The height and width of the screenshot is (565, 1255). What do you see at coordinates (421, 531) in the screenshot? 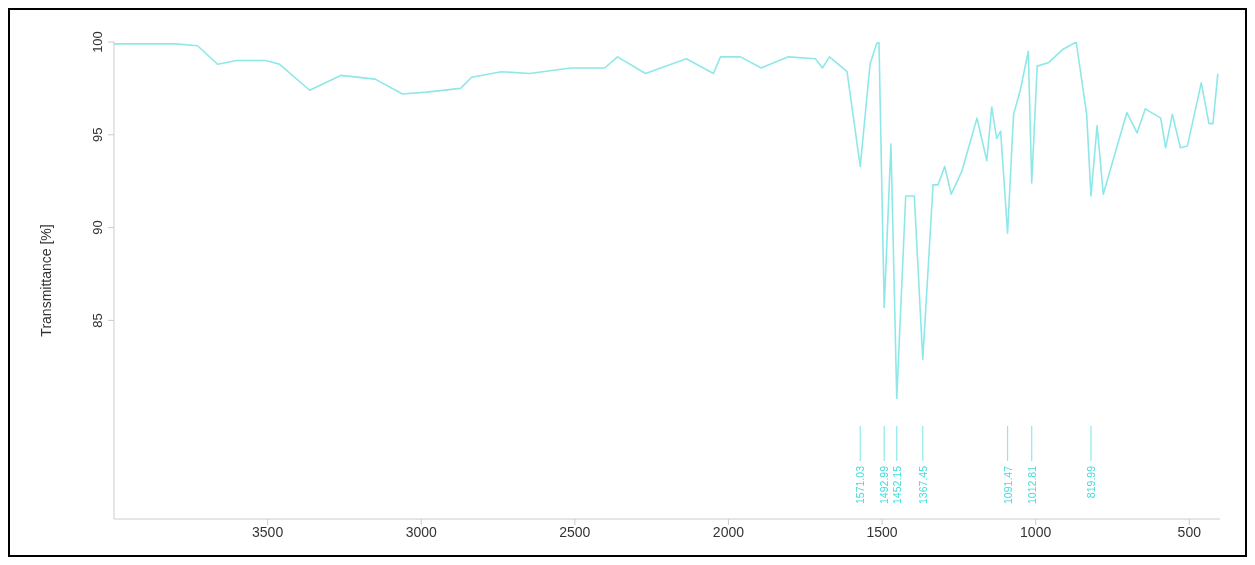
I see `x-tick-label: 3000` at bounding box center [421, 531].